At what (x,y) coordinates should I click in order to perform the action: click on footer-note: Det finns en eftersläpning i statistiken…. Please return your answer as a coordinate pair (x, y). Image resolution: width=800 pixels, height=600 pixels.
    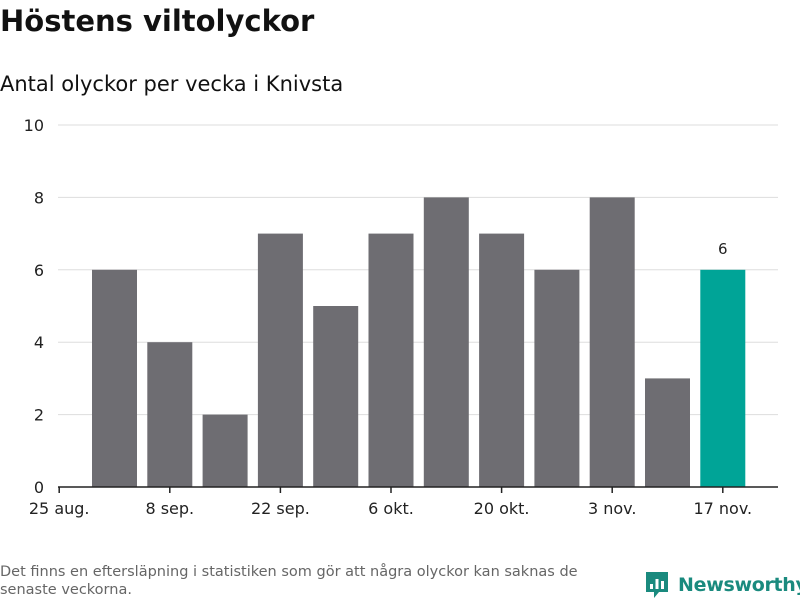
    Looking at the image, I should click on (289, 581).